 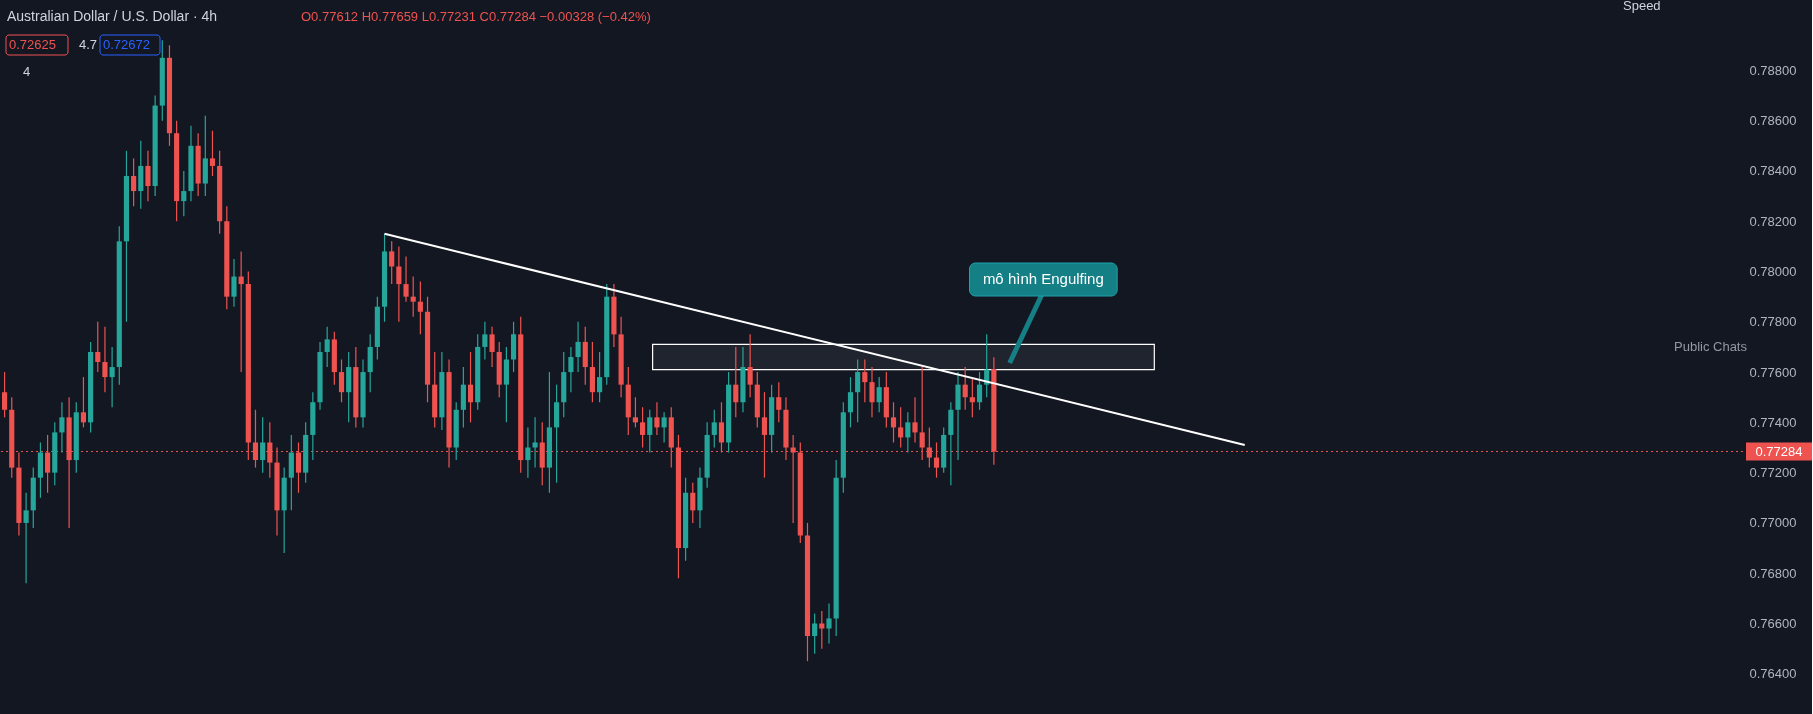 What do you see at coordinates (1773, 674) in the screenshot?
I see `y-tick-label: 0.76400` at bounding box center [1773, 674].